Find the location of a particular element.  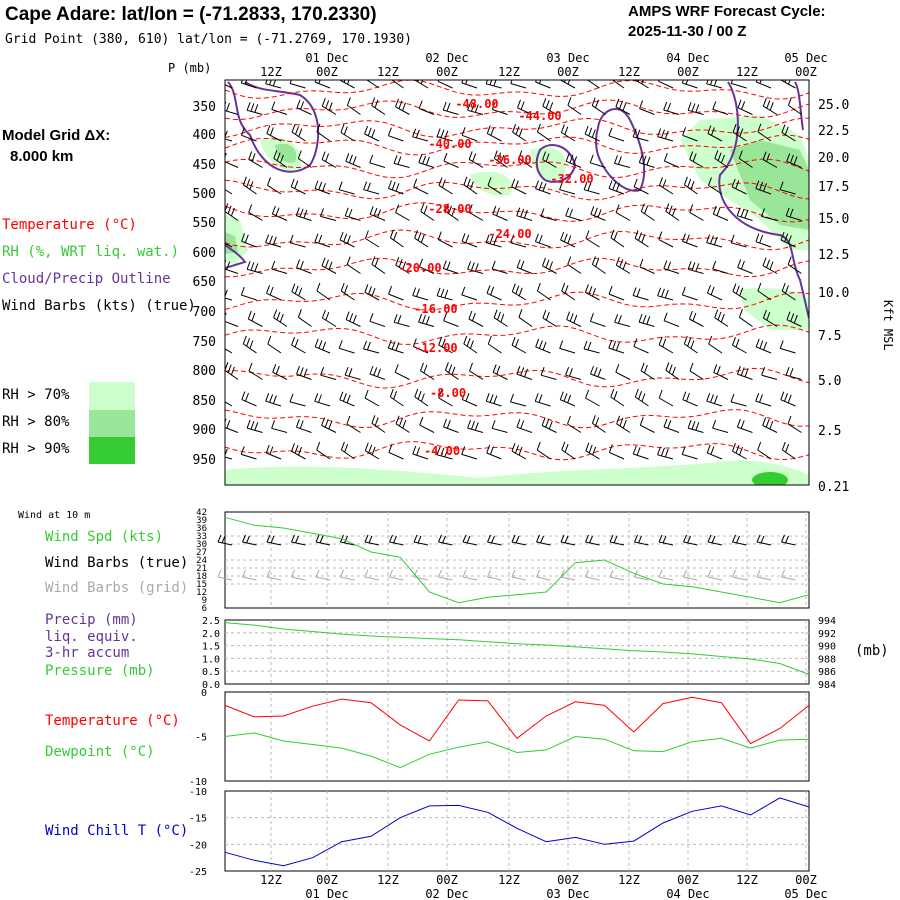

precip-label: Precip (mm) is located at coordinates (91, 620).